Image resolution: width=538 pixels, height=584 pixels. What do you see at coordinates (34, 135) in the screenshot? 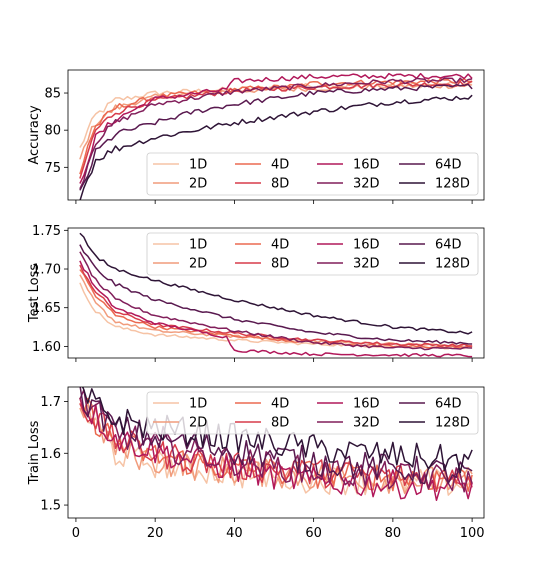
I see `y-axis-label: Accuracy` at bounding box center [34, 135].